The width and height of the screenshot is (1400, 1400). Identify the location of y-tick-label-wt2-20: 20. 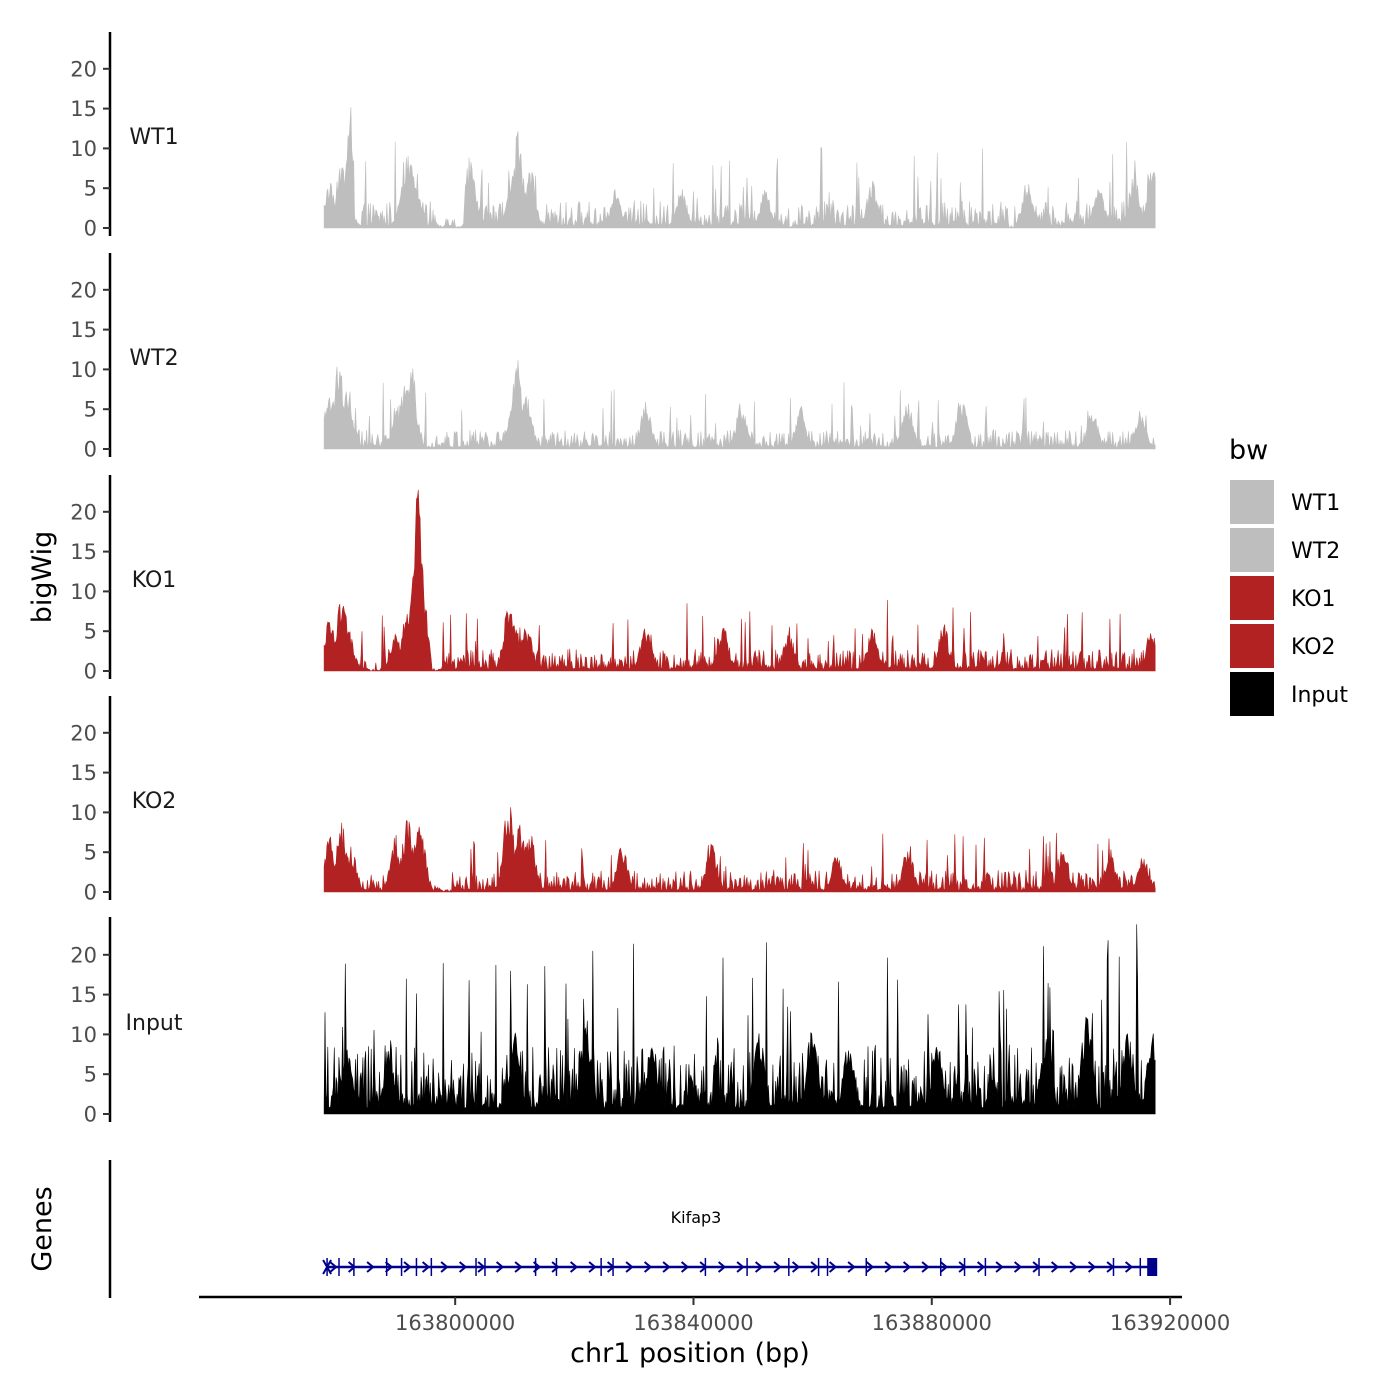
(83, 290).